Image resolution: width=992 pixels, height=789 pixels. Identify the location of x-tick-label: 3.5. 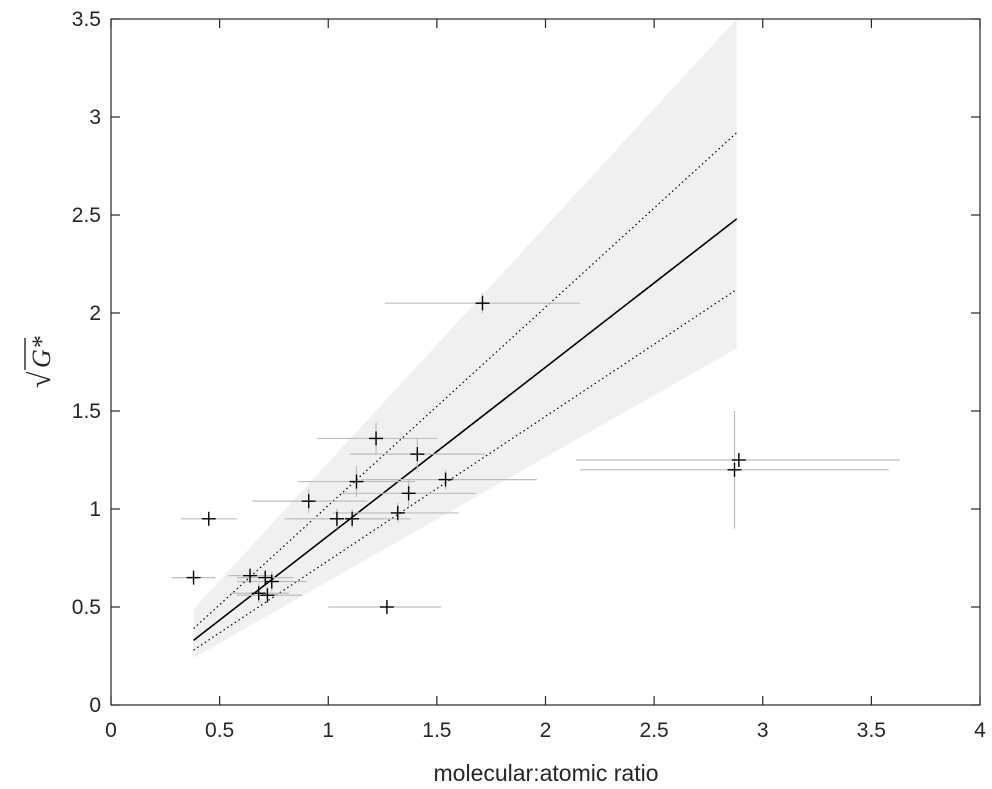
(871, 730).